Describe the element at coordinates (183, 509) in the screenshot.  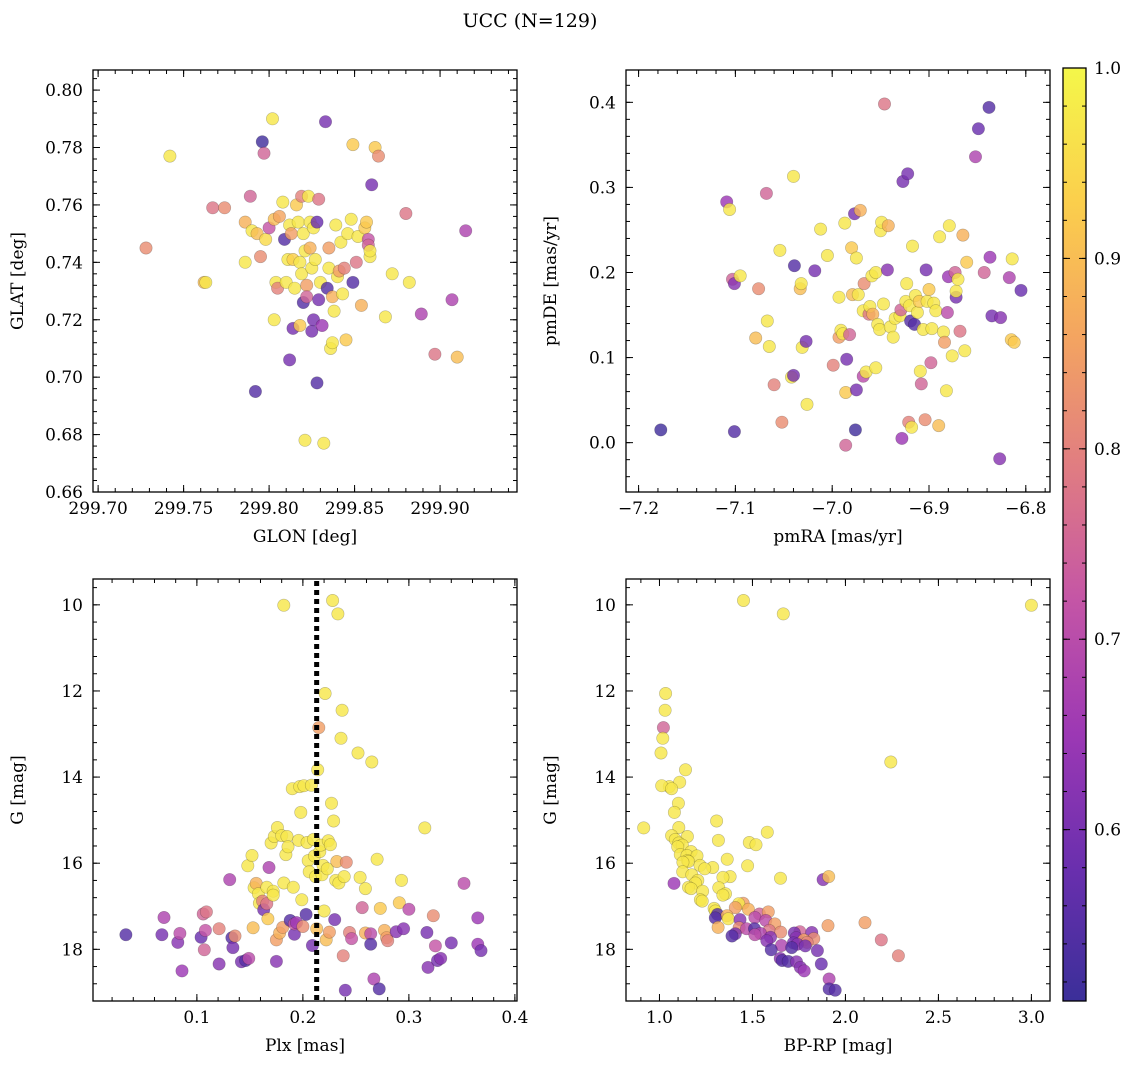
I see `x-tick-label: 299.75` at that location.